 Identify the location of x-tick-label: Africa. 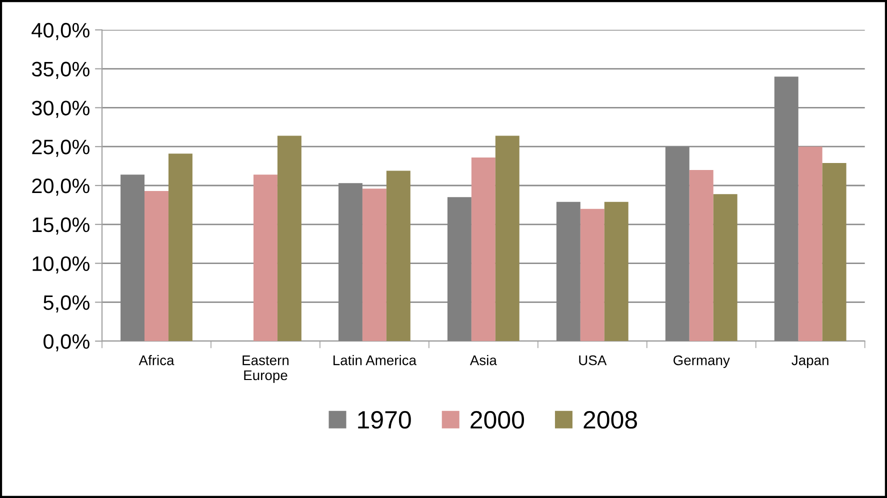
(156, 360).